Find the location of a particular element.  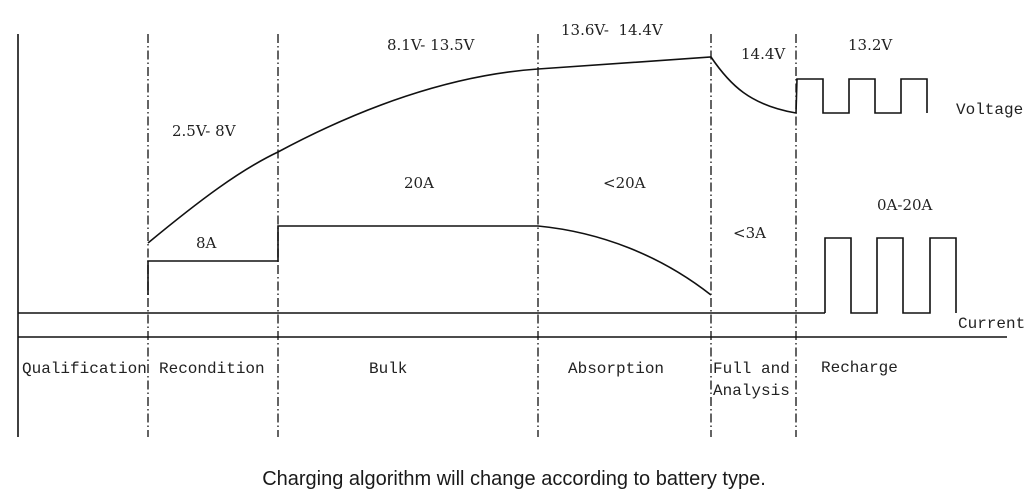

stage-name-bulk: Bulk is located at coordinates (388, 369).